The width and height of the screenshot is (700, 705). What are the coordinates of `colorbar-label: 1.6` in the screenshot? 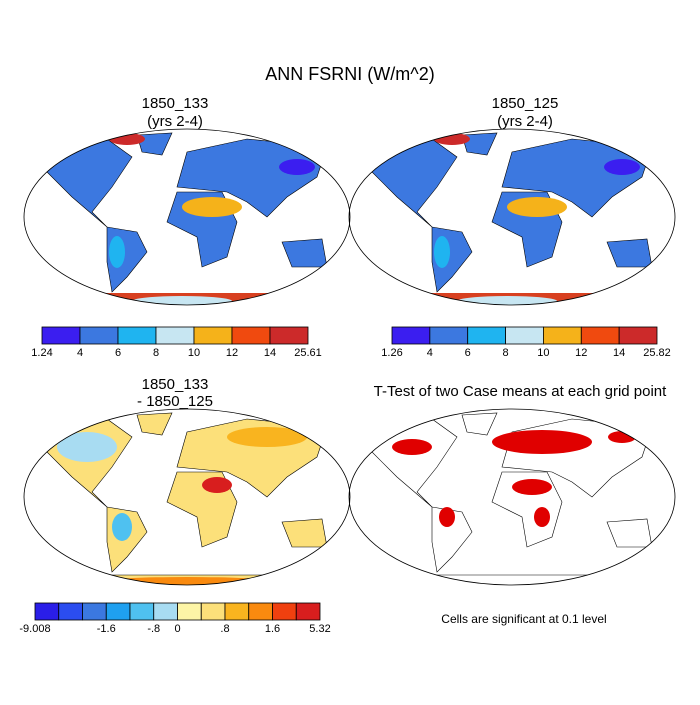 It's located at (272, 629).